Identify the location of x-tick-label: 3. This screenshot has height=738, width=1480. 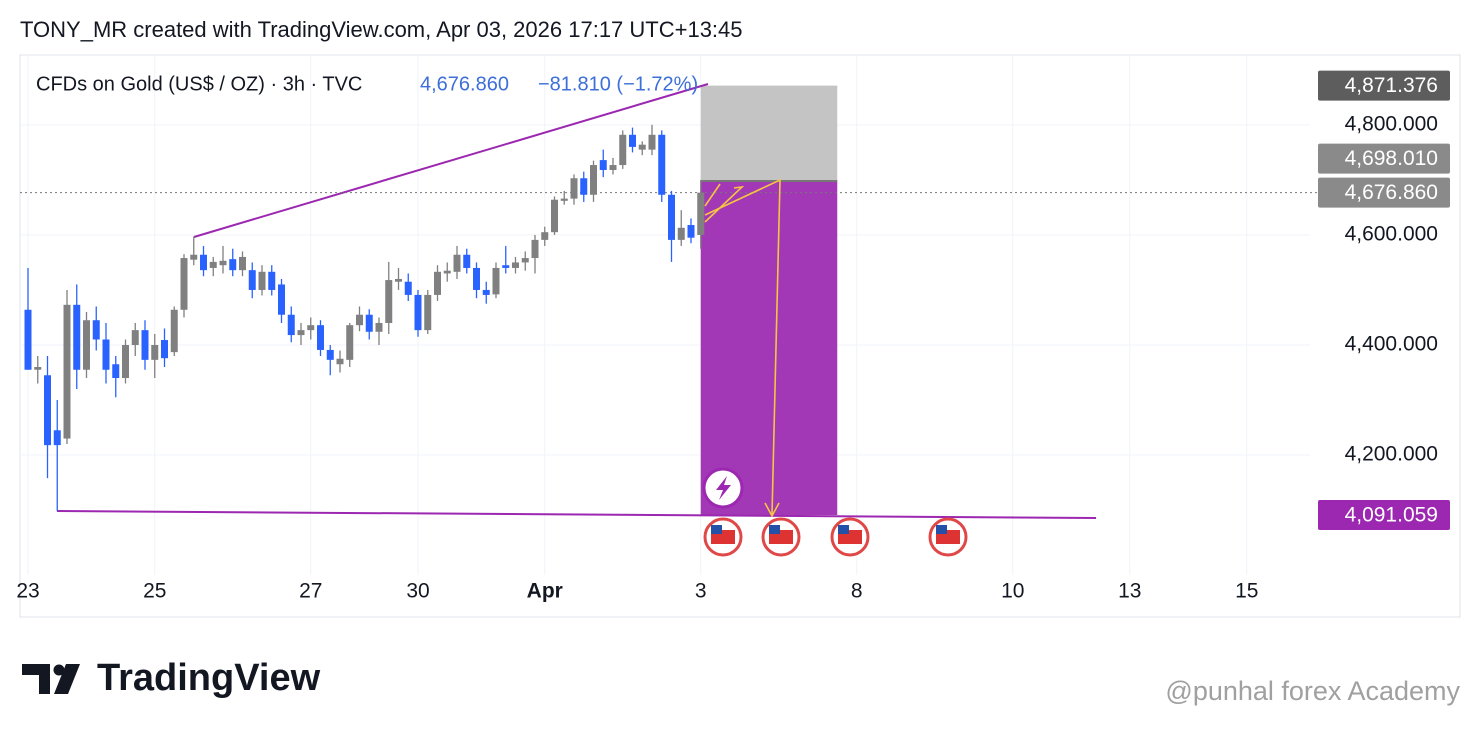
(701, 591).